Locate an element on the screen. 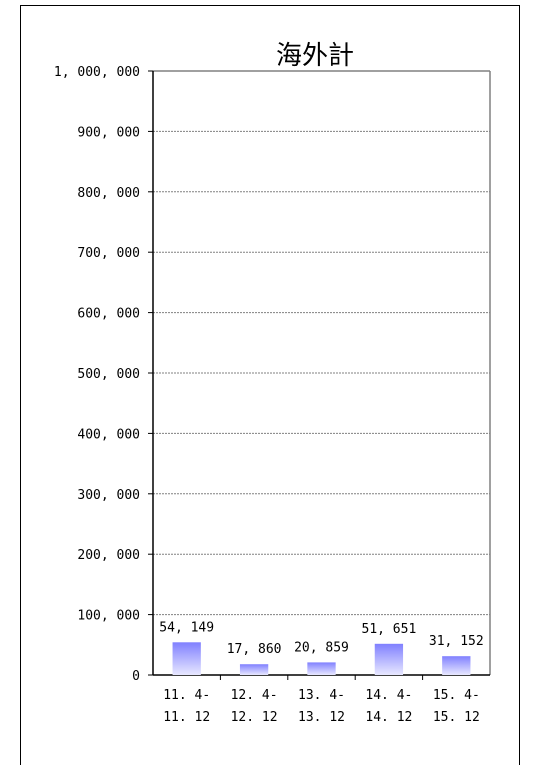  x-tick-label: 13. 4- is located at coordinates (321, 695).